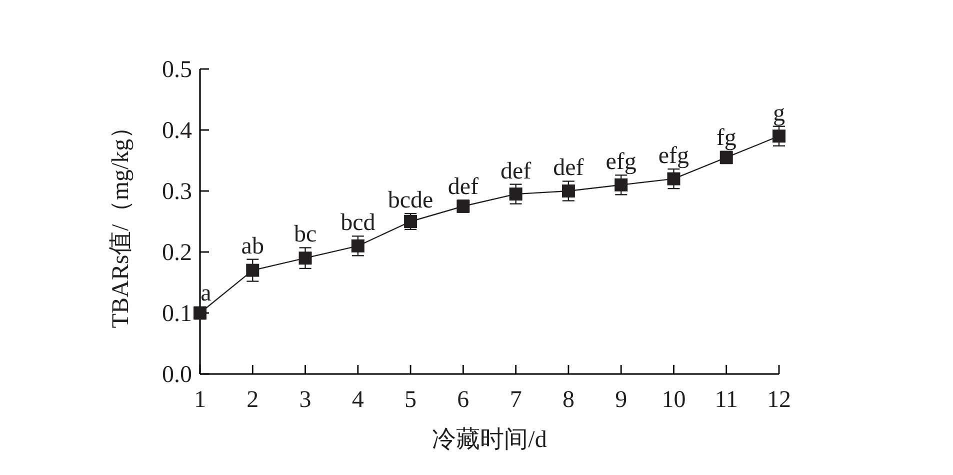 This screenshot has width=953, height=475. Describe the element at coordinates (411, 201) in the screenshot. I see `data-label: bcde` at that location.